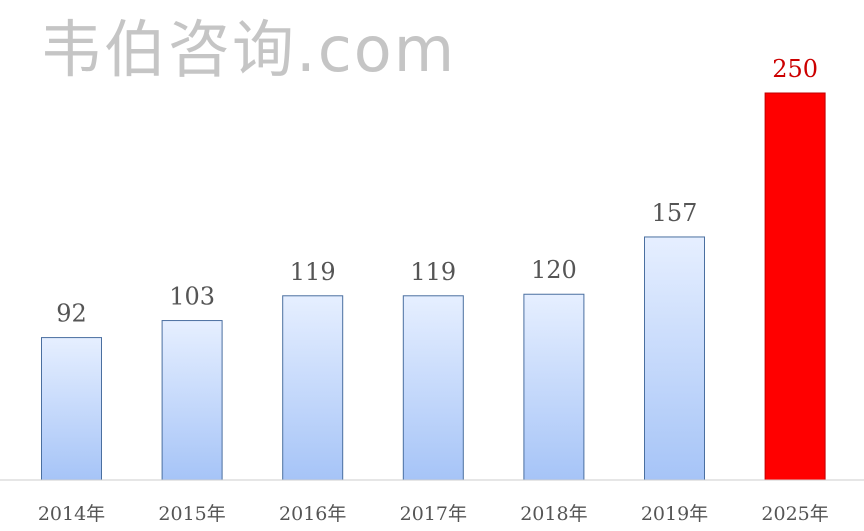 This screenshot has width=864, height=531. I want to click on bar-2019年, so click(674, 358).